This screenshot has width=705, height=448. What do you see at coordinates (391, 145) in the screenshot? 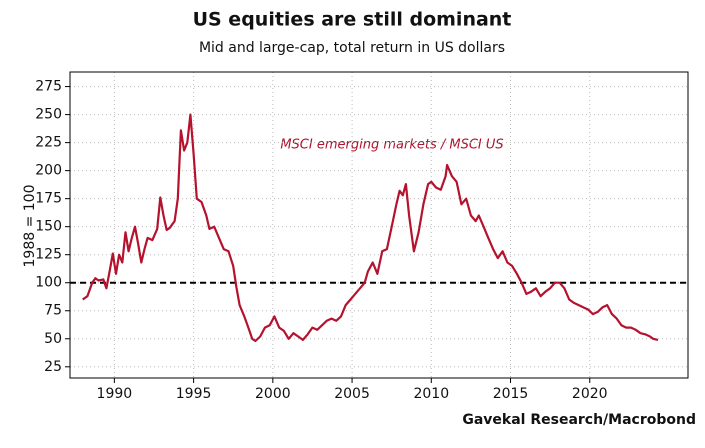
I see `annotation: MSCI emerging markets / MSCI US` at bounding box center [391, 145].